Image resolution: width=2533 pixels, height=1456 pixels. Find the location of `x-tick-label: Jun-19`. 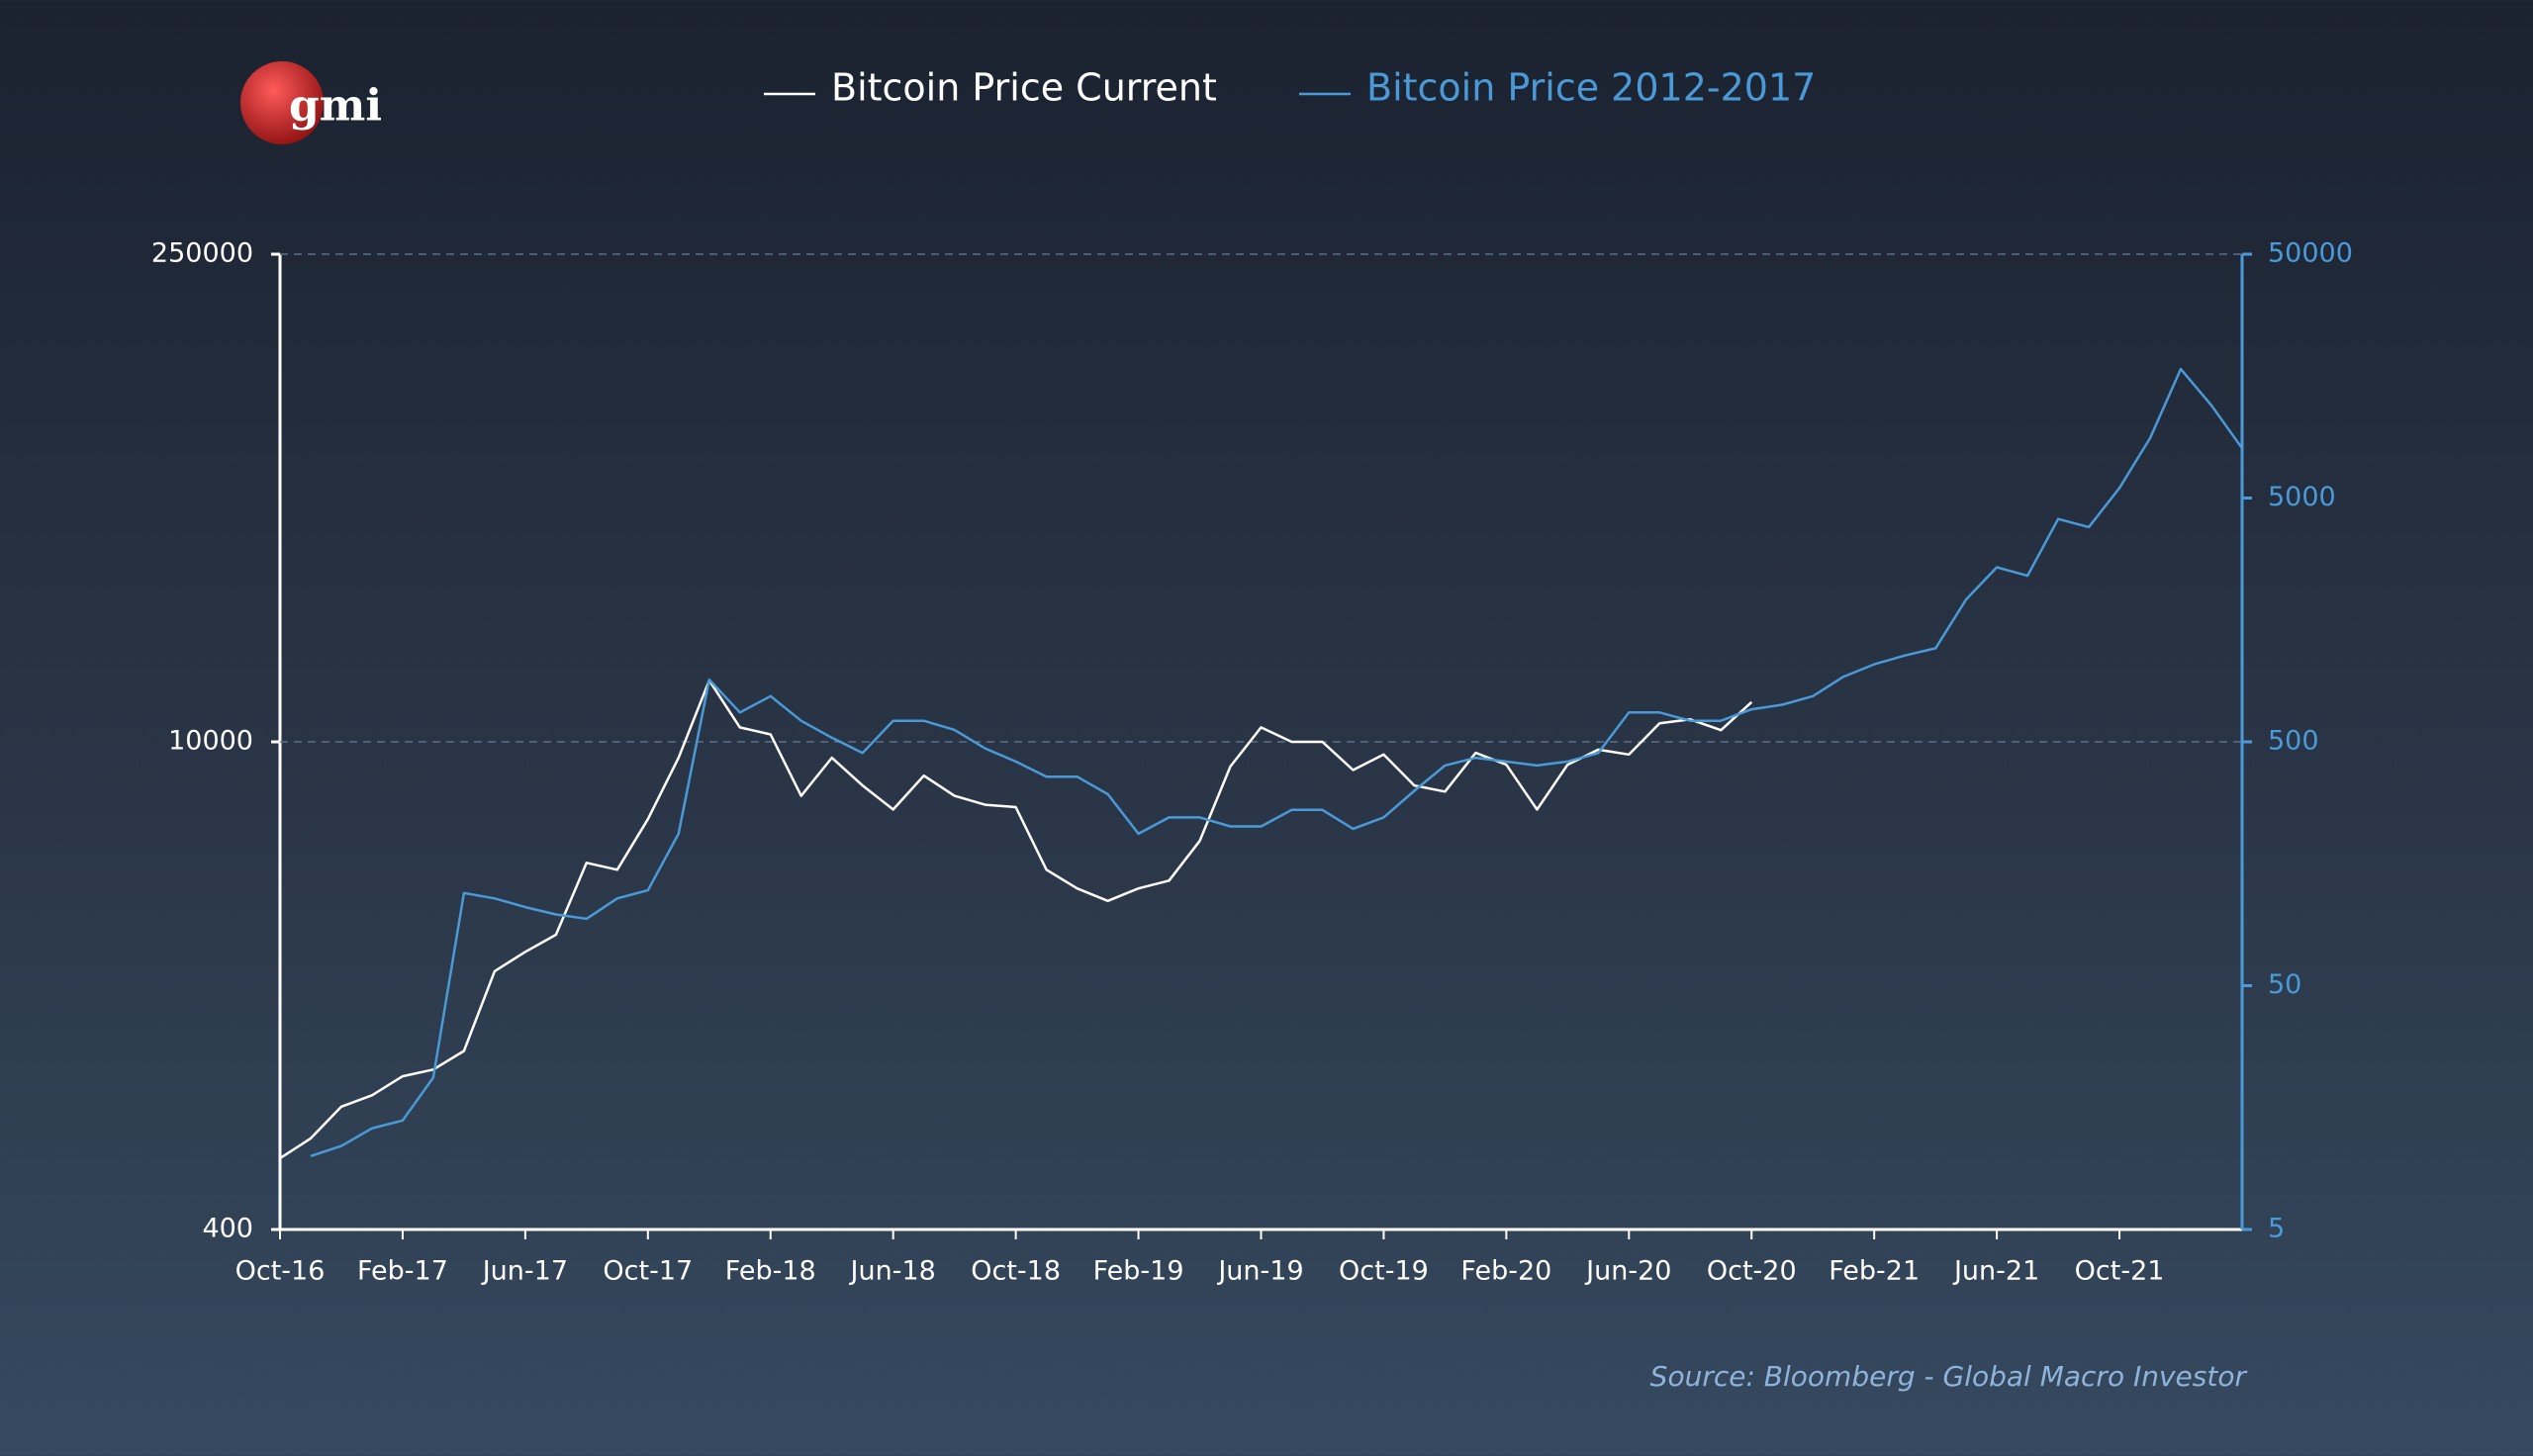

x-tick-label: Jun-19 is located at coordinates (1260, 1271).